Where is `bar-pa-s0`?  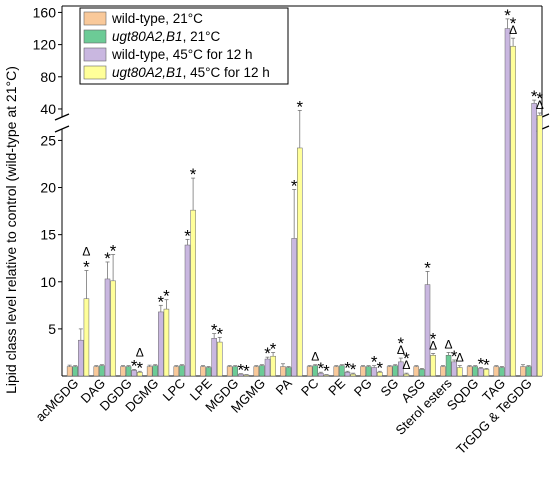
bar-pa-s0 is located at coordinates (283, 371).